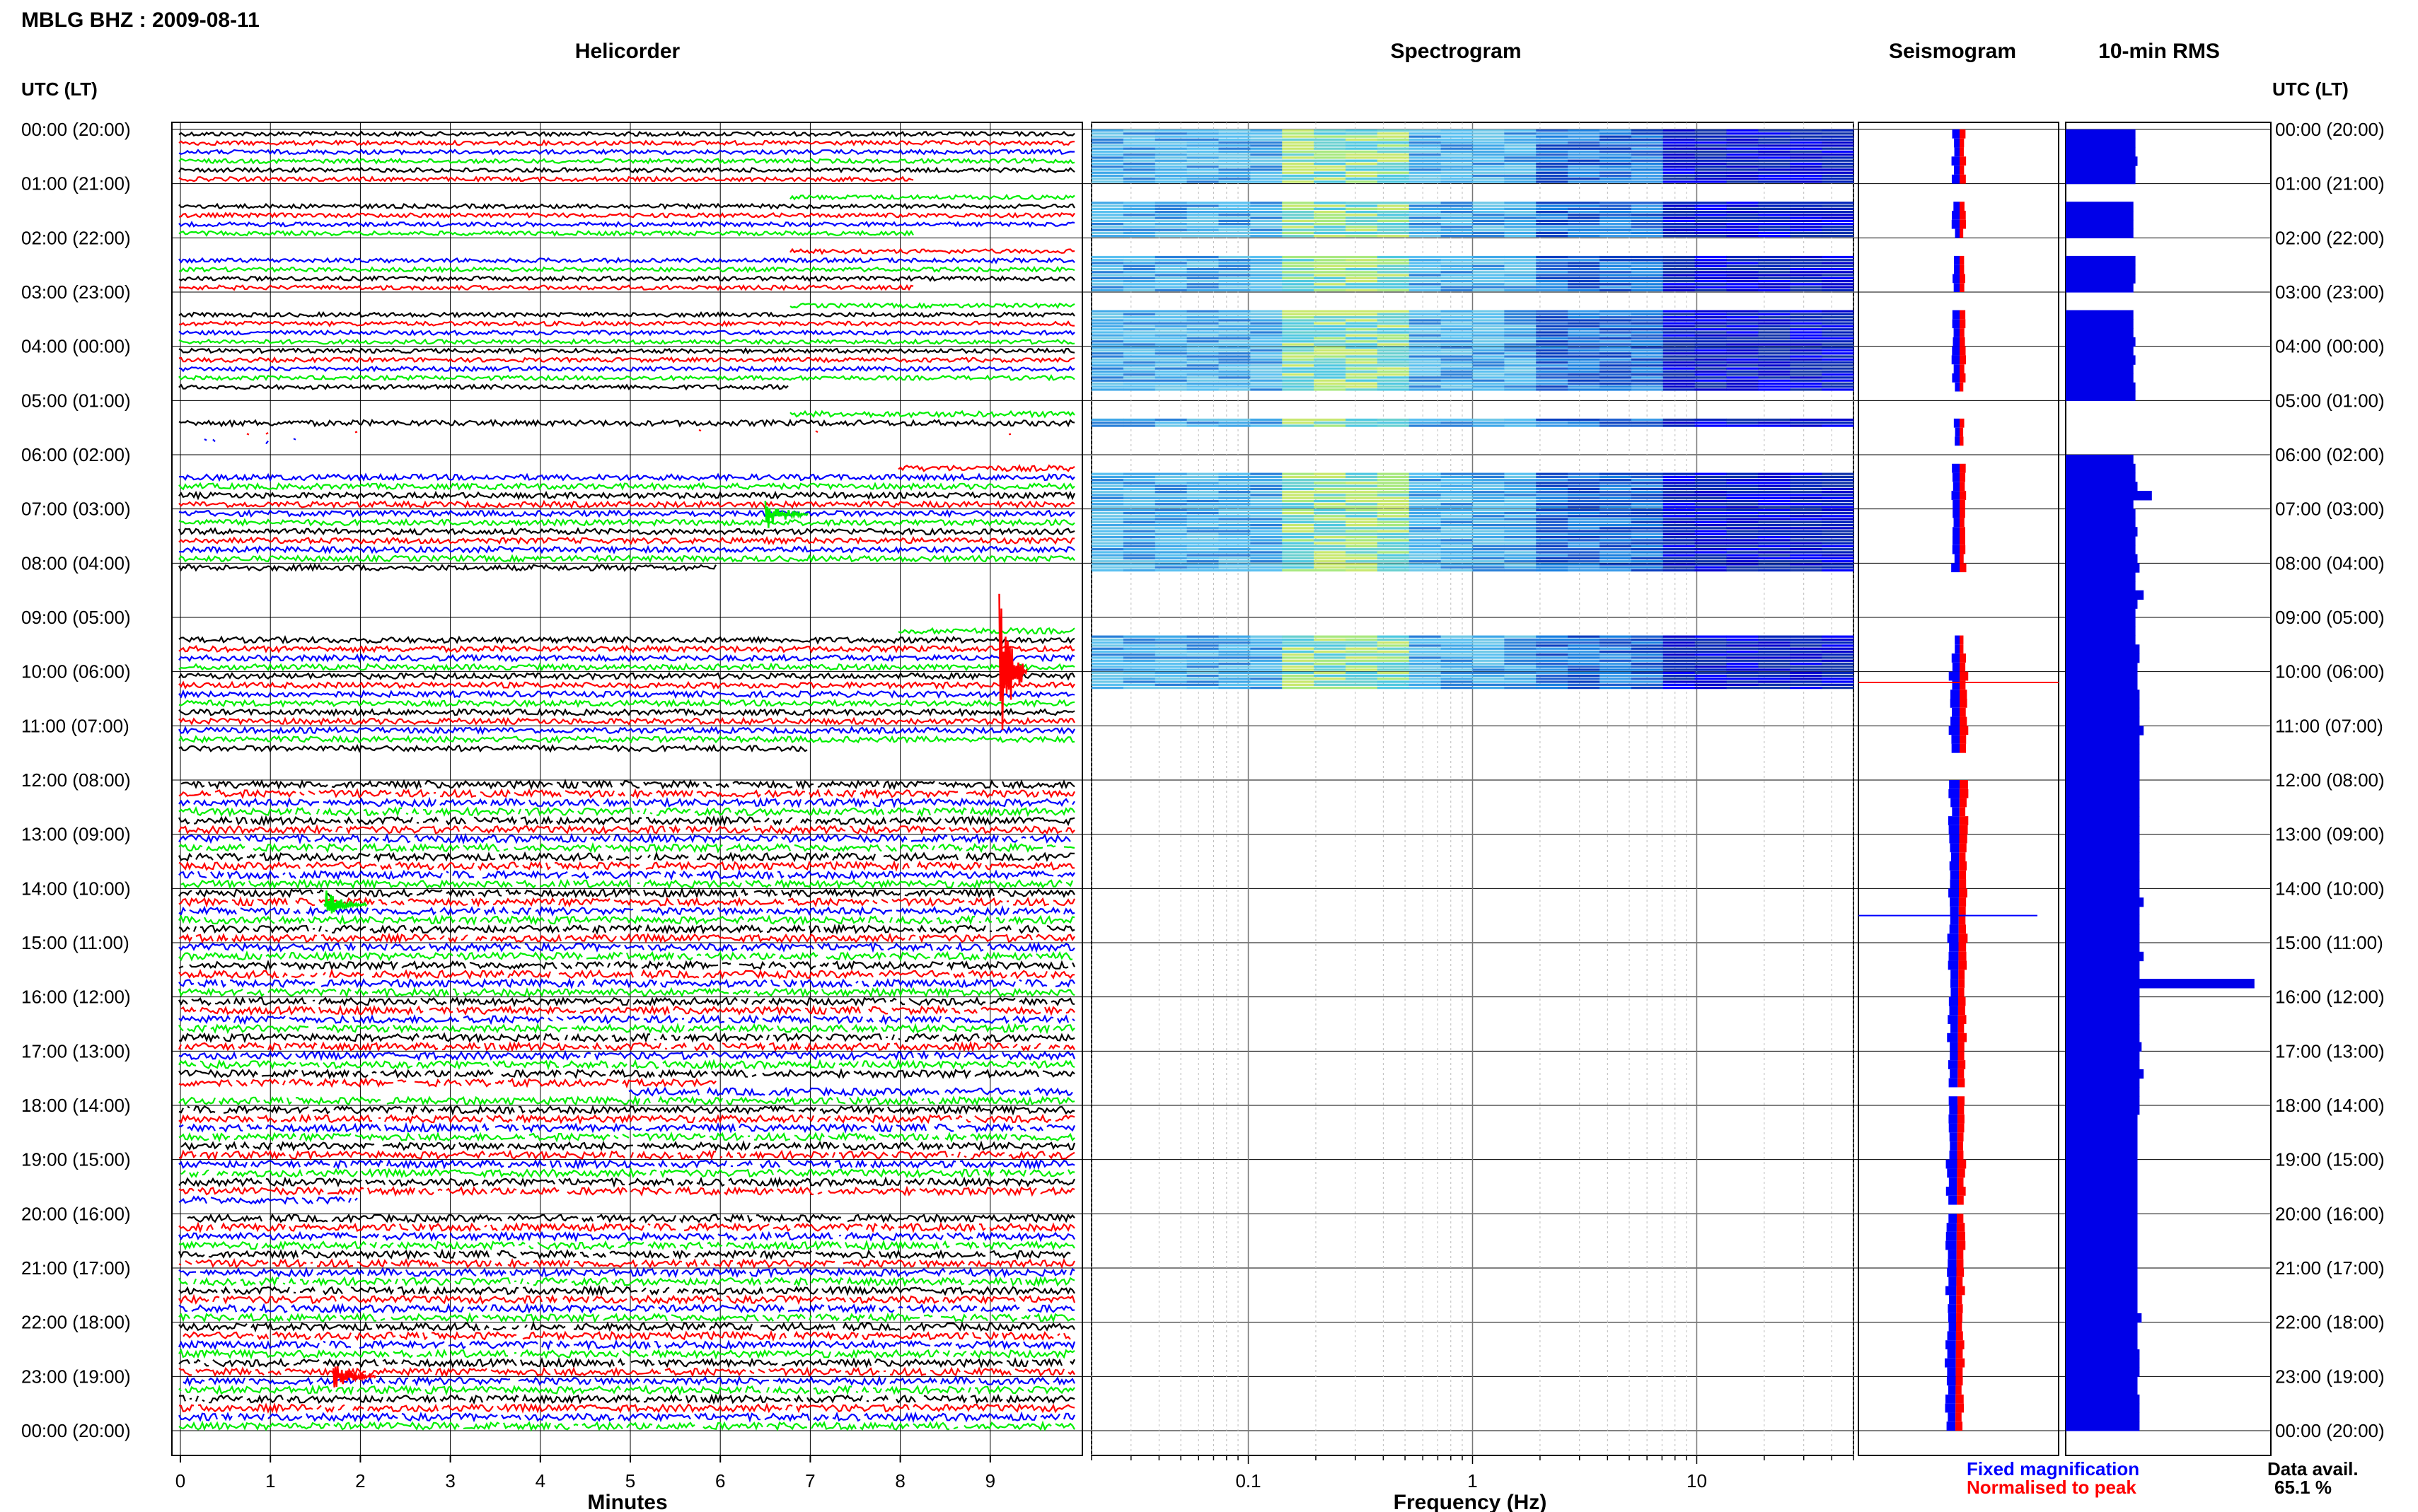 The height and width of the screenshot is (1512, 2418). I want to click on time-label-right: 04:00 (00:00), so click(2330, 346).